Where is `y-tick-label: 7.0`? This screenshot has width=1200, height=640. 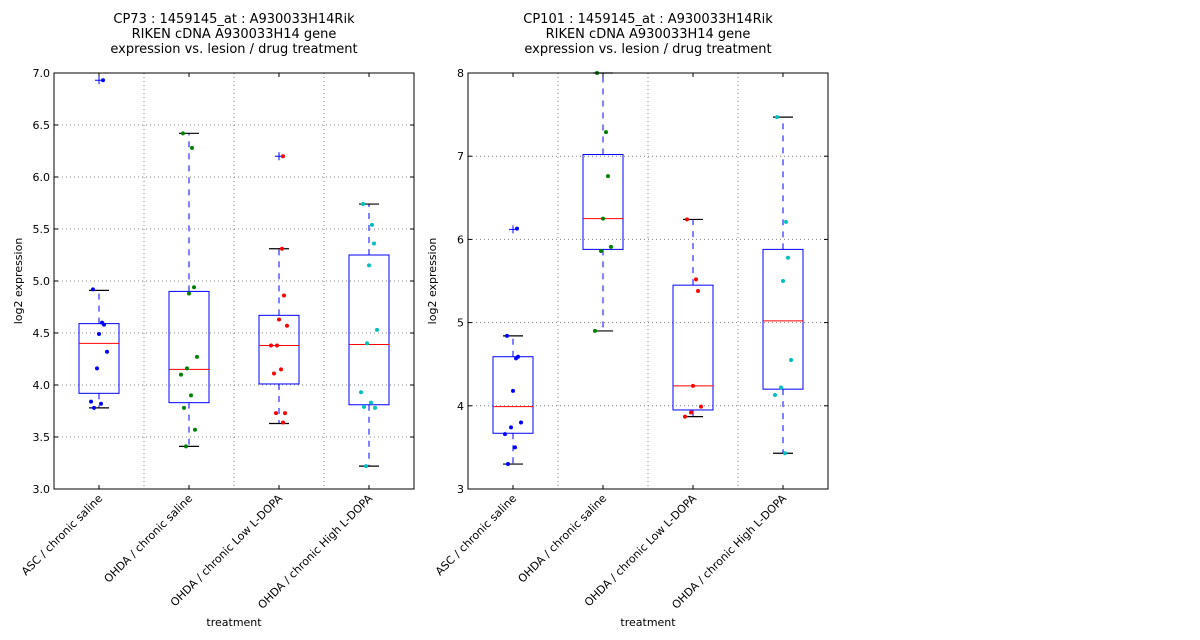
y-tick-label: 7.0 is located at coordinates (42, 73).